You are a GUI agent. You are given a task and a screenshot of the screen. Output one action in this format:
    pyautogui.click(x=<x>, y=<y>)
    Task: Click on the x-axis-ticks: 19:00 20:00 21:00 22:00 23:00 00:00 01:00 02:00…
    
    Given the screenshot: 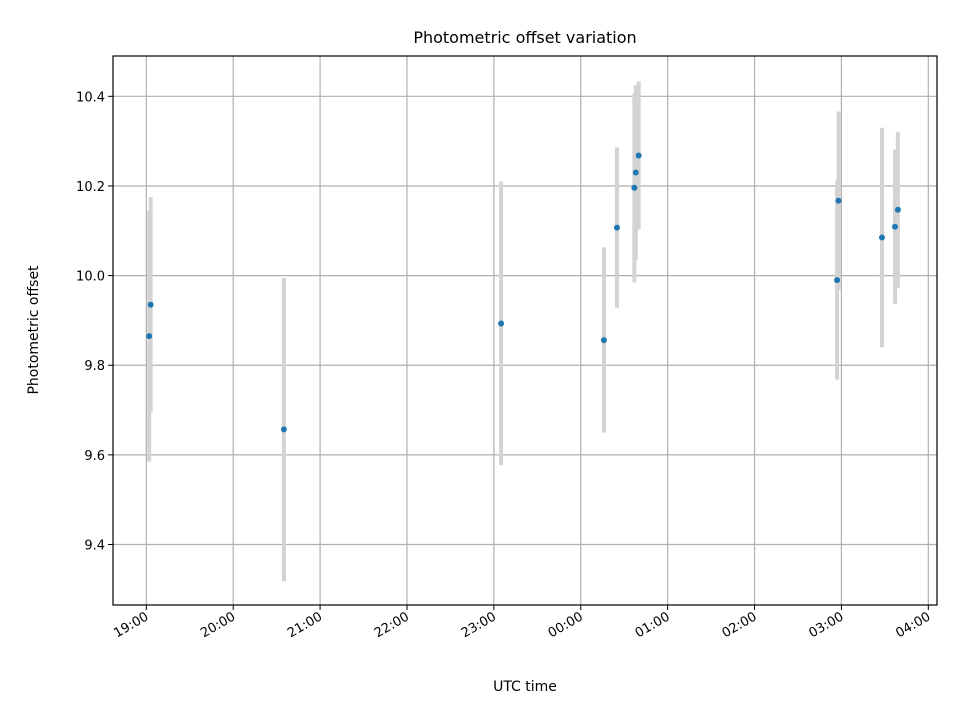 What is the action you would take?
    pyautogui.click(x=522, y=623)
    